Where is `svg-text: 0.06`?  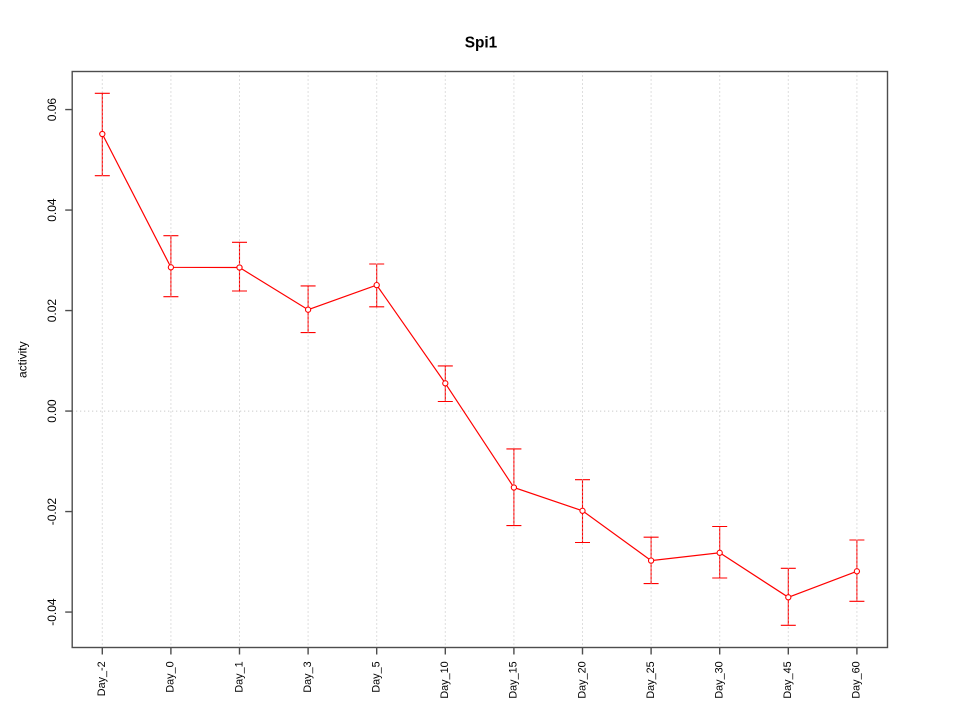 svg-text: 0.06 is located at coordinates (52, 110).